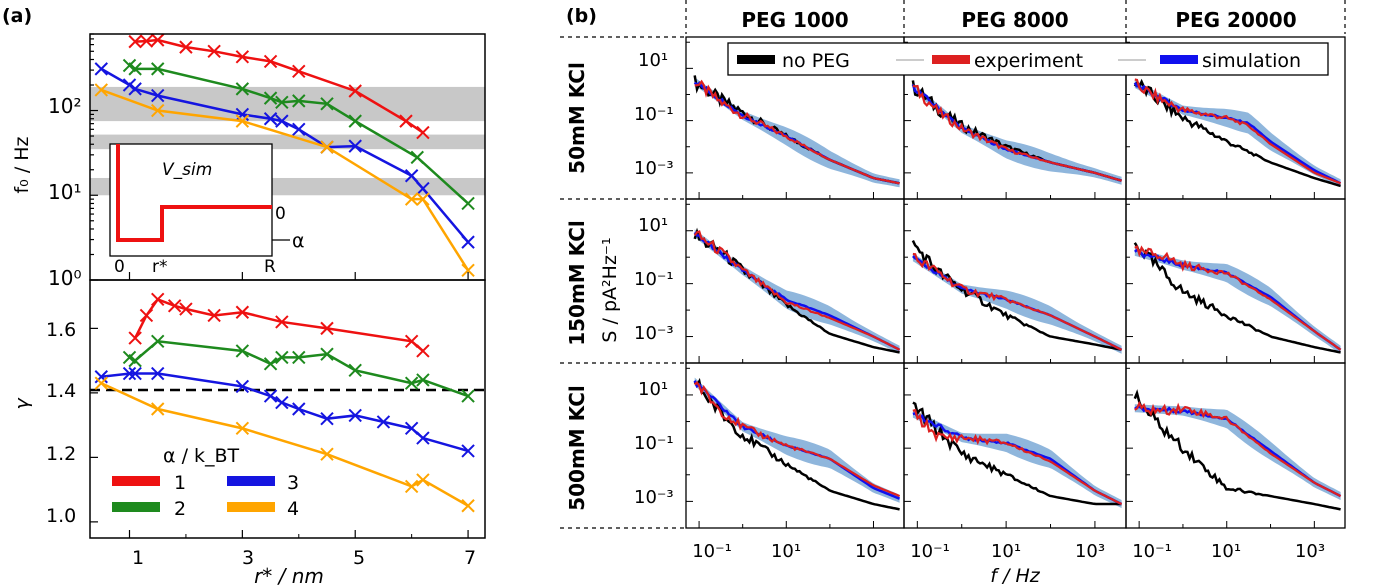 The image size is (1374, 587). I want to click on spectrum-cell-r2c1, so click(1015, 445).